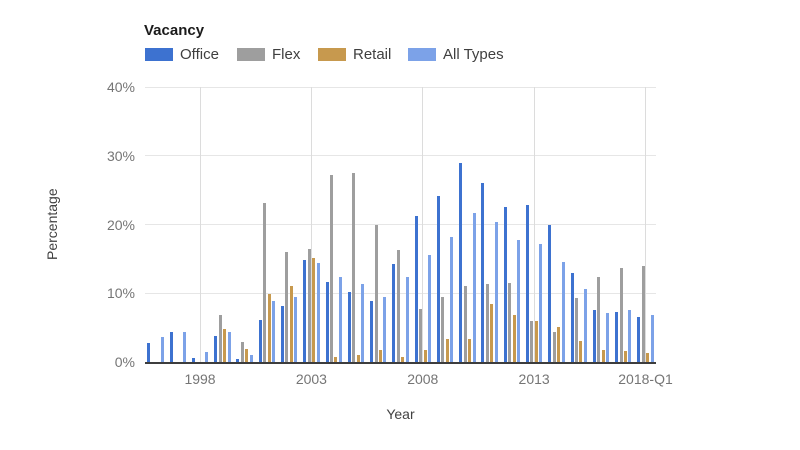  Describe the element at coordinates (527, 283) in the screenshot. I see `bar-office-2013` at that location.